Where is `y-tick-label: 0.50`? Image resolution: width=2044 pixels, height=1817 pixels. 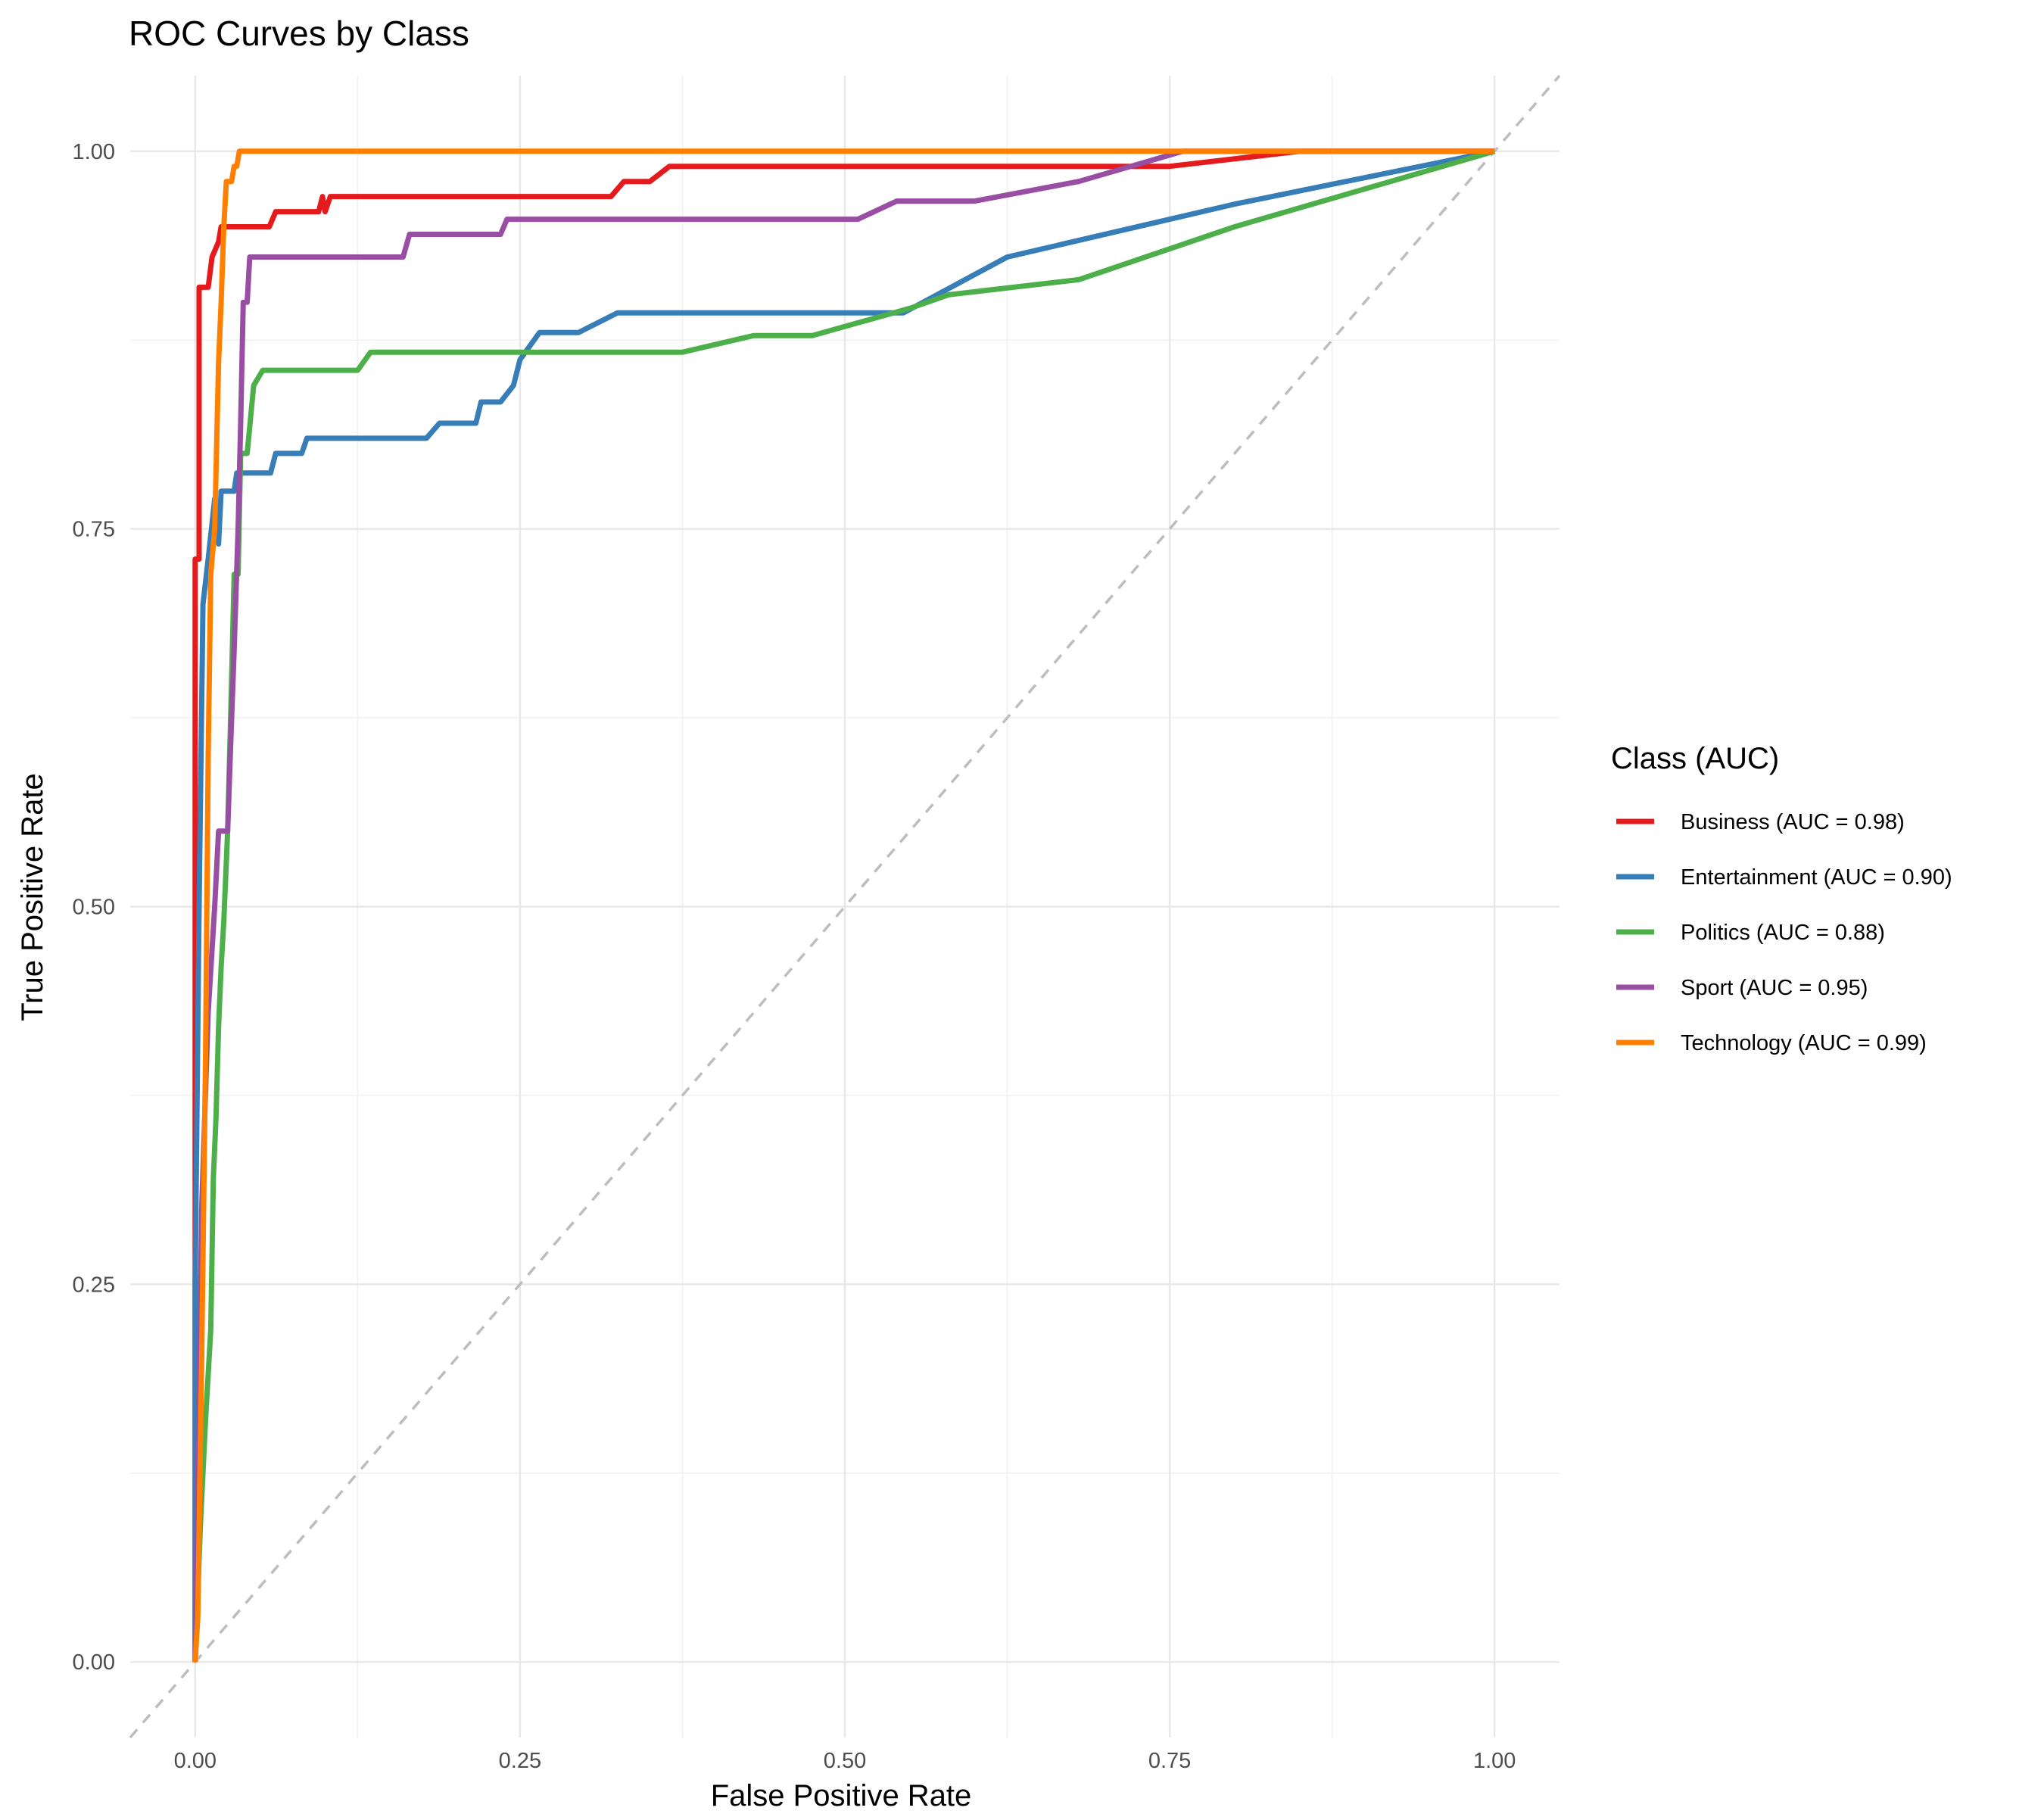 y-tick-label: 0.50 is located at coordinates (94, 908).